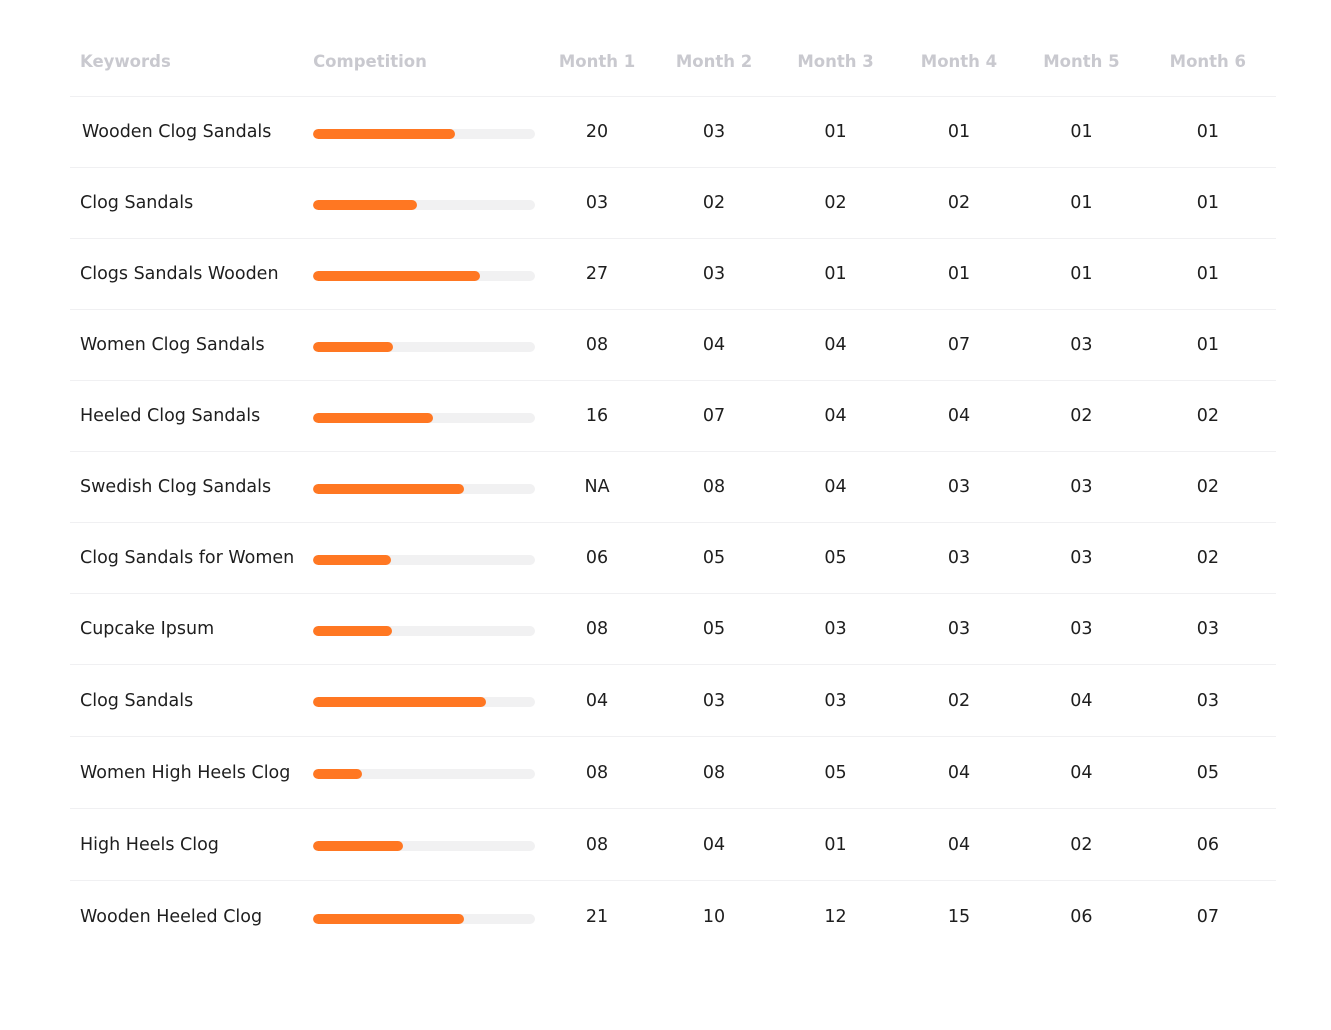  What do you see at coordinates (673, 416) in the screenshot?
I see `table-row: Heeled Clog Sandals 16 07 04 04 02 02` at bounding box center [673, 416].